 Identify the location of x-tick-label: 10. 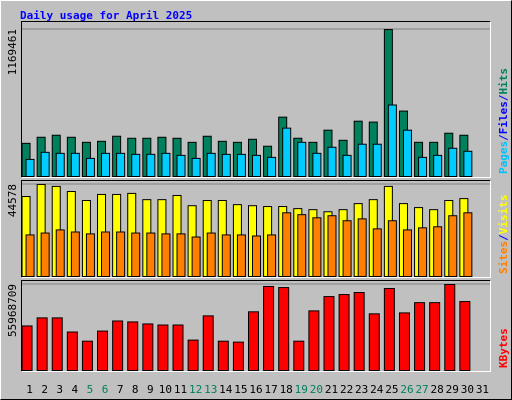
(165, 389).